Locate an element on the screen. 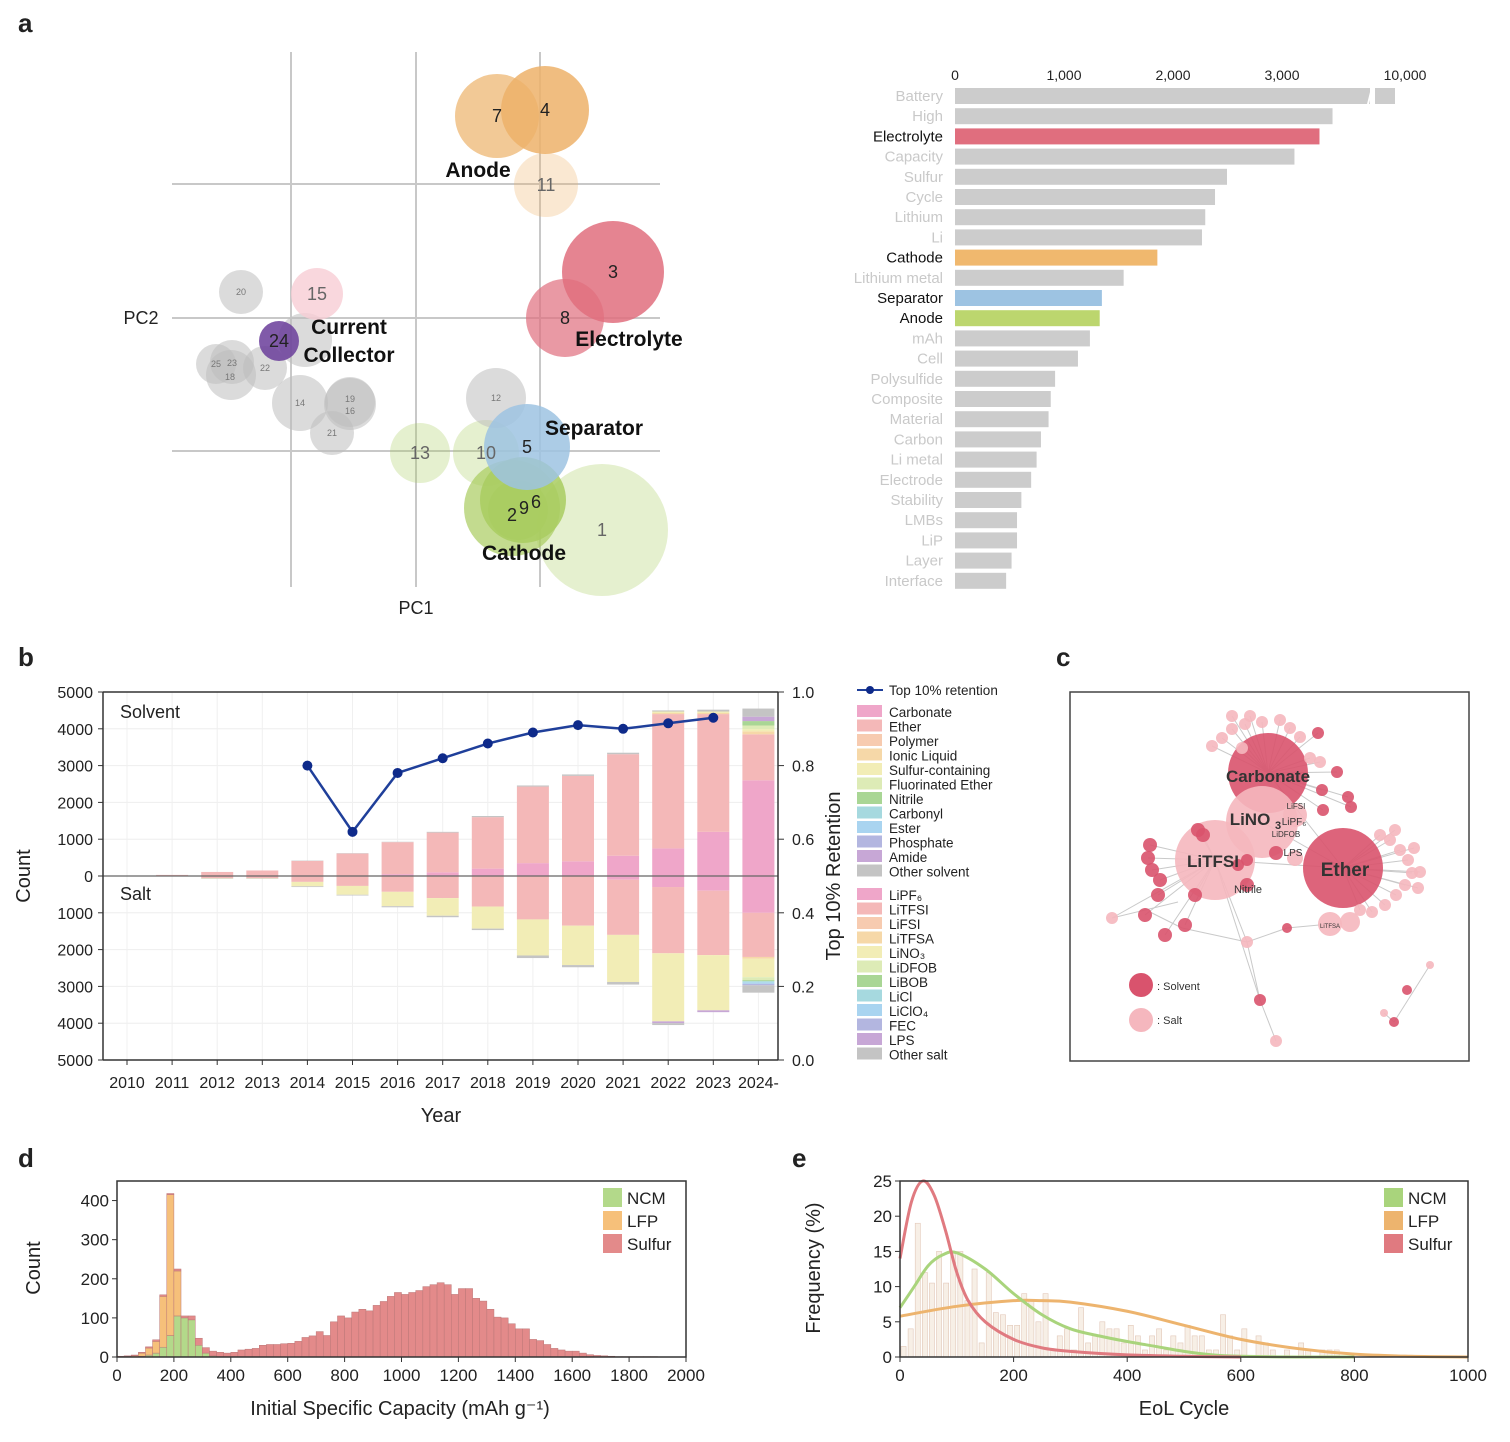 The image size is (1510, 1442). legend-label: LiFSI is located at coordinates (905, 924).